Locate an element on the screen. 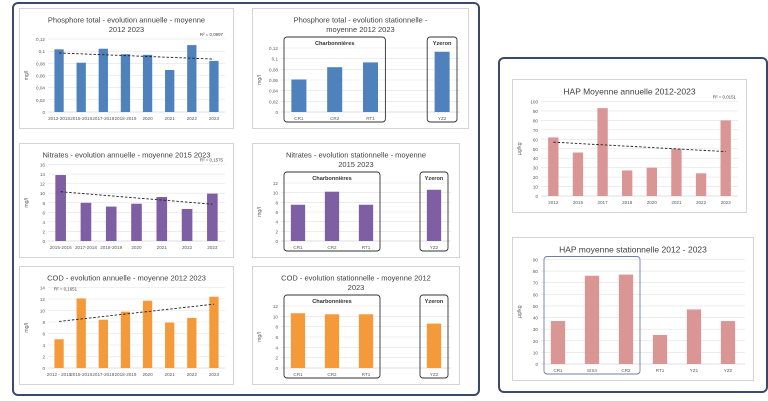  y-tick-label: 0,1 is located at coordinates (42, 51).